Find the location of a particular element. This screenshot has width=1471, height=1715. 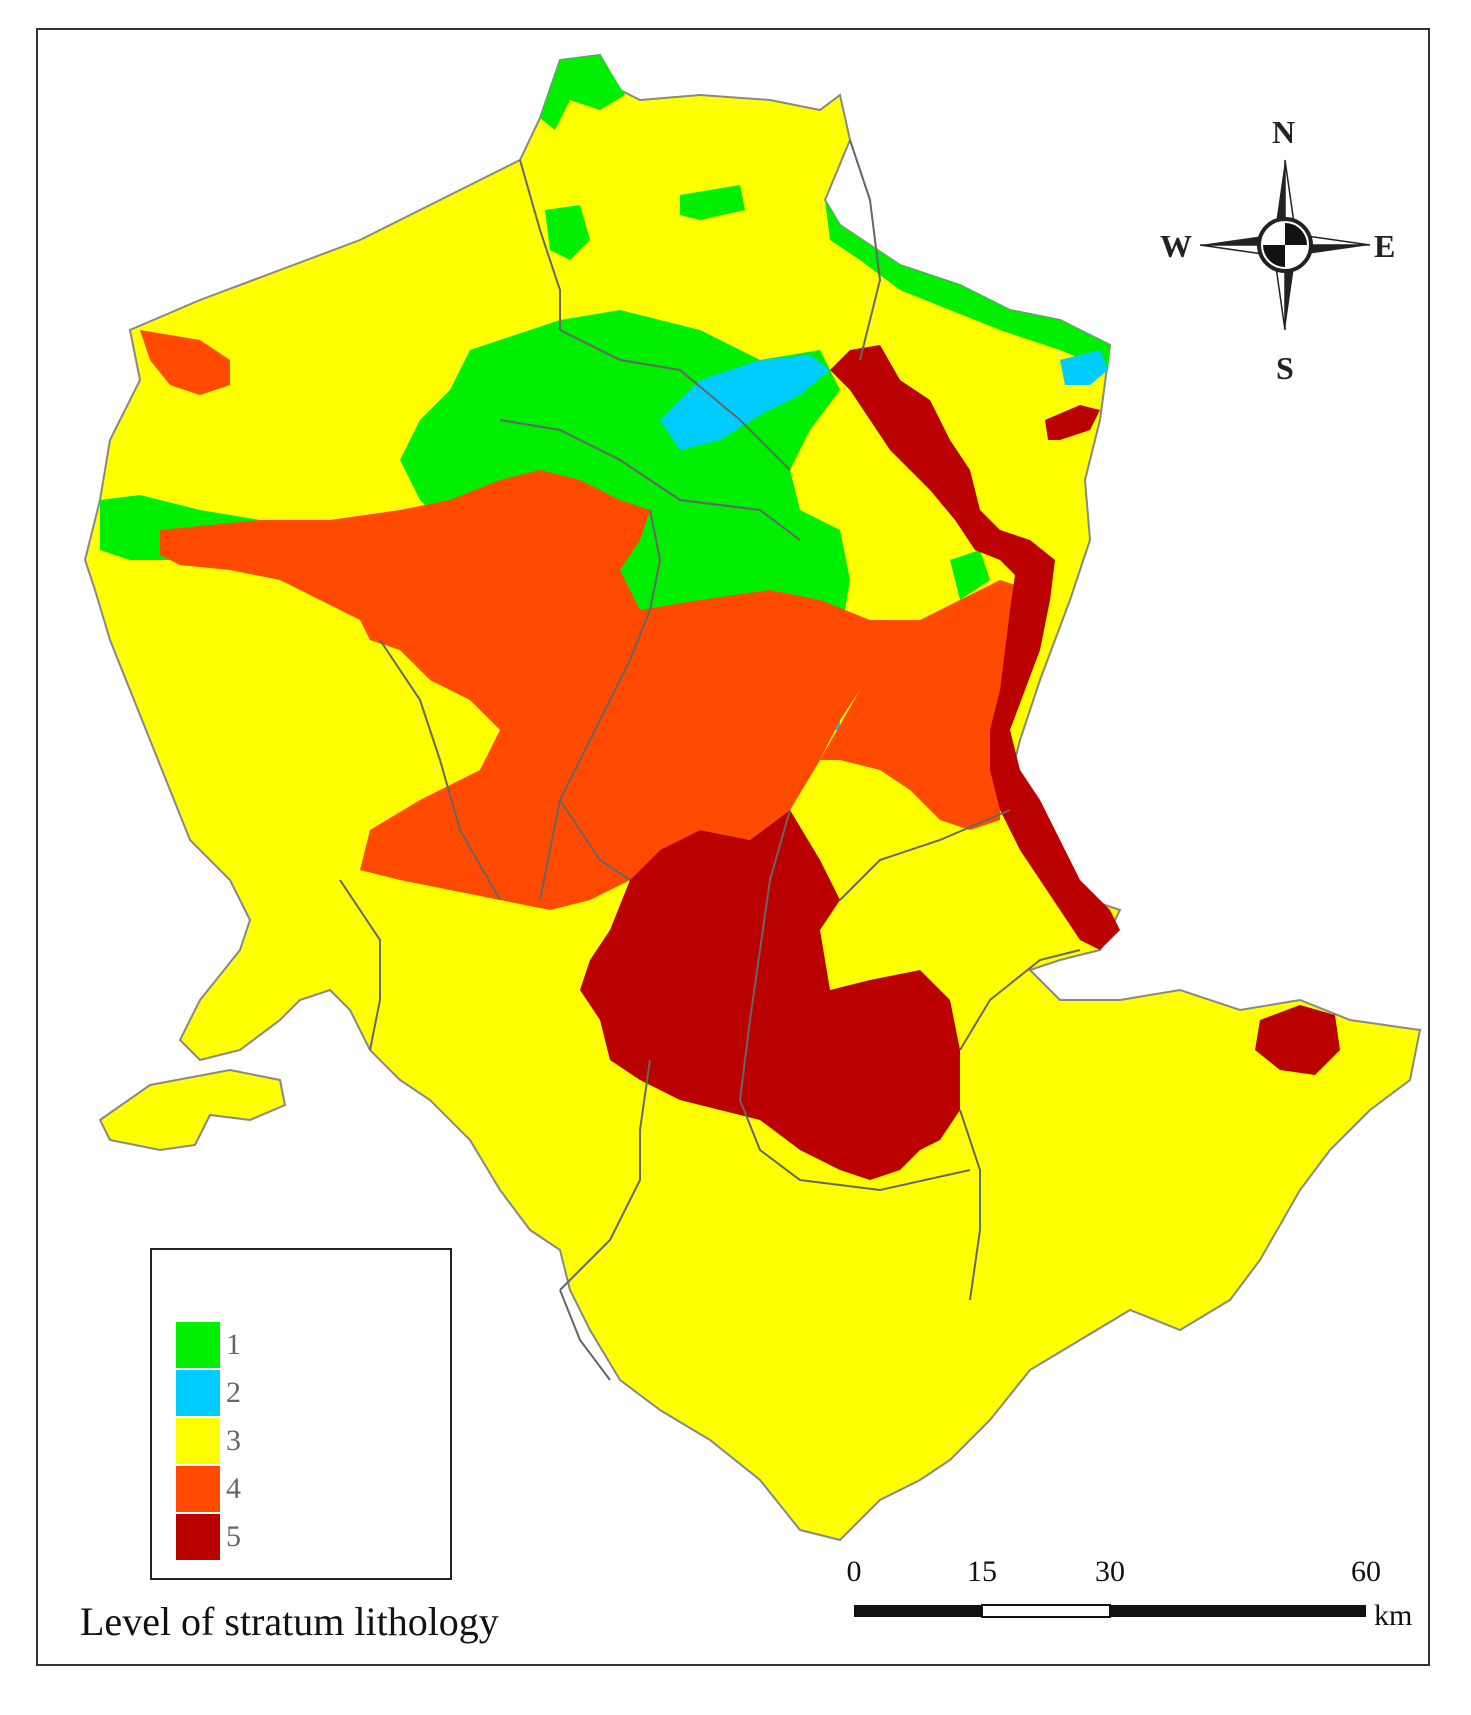

scale-bar: 0 15 30 60 km is located at coordinates (1137, 1600).